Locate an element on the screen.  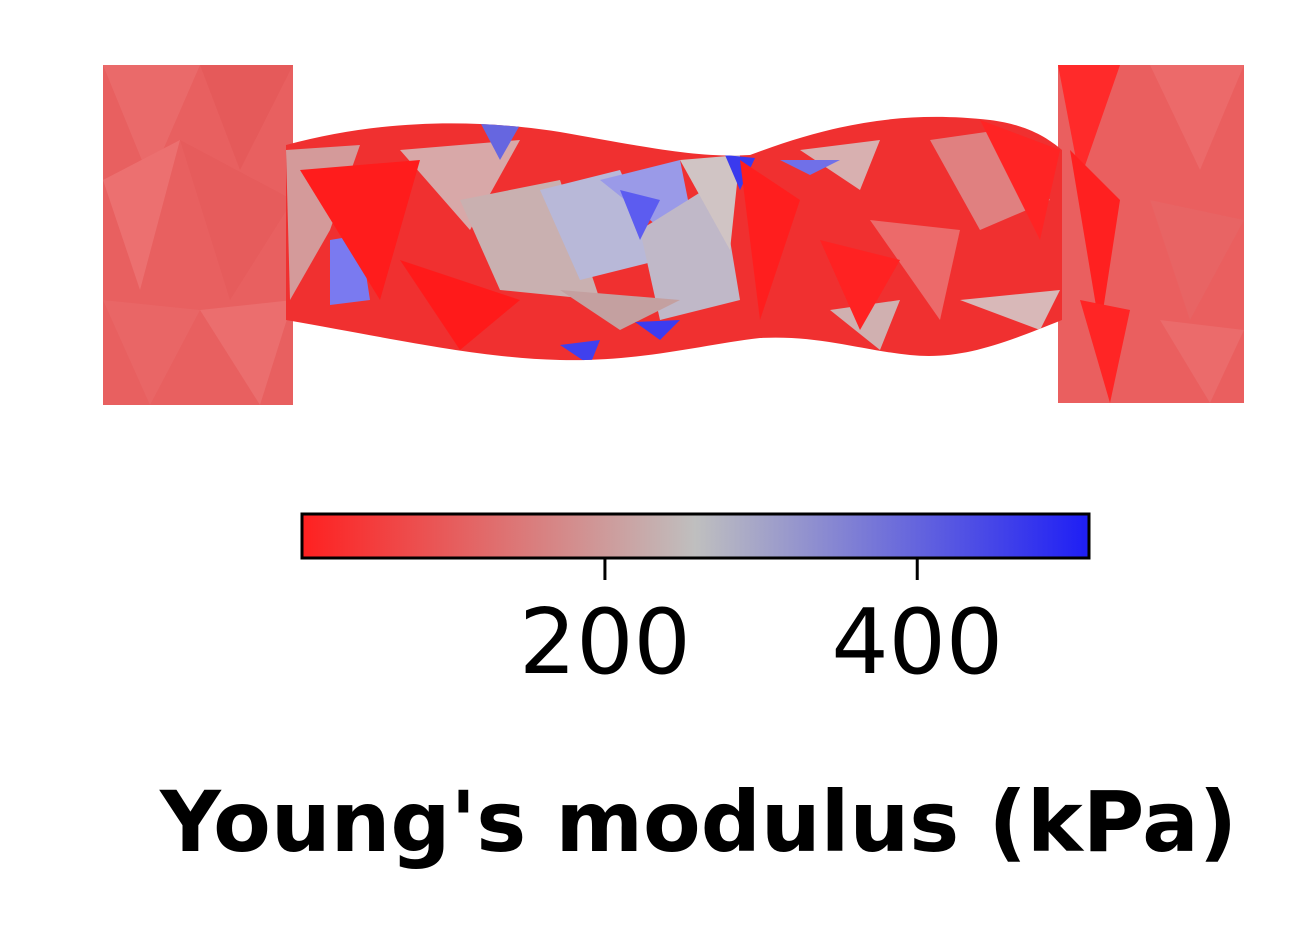
colorbar-ticks is located at coordinates (761, 569).